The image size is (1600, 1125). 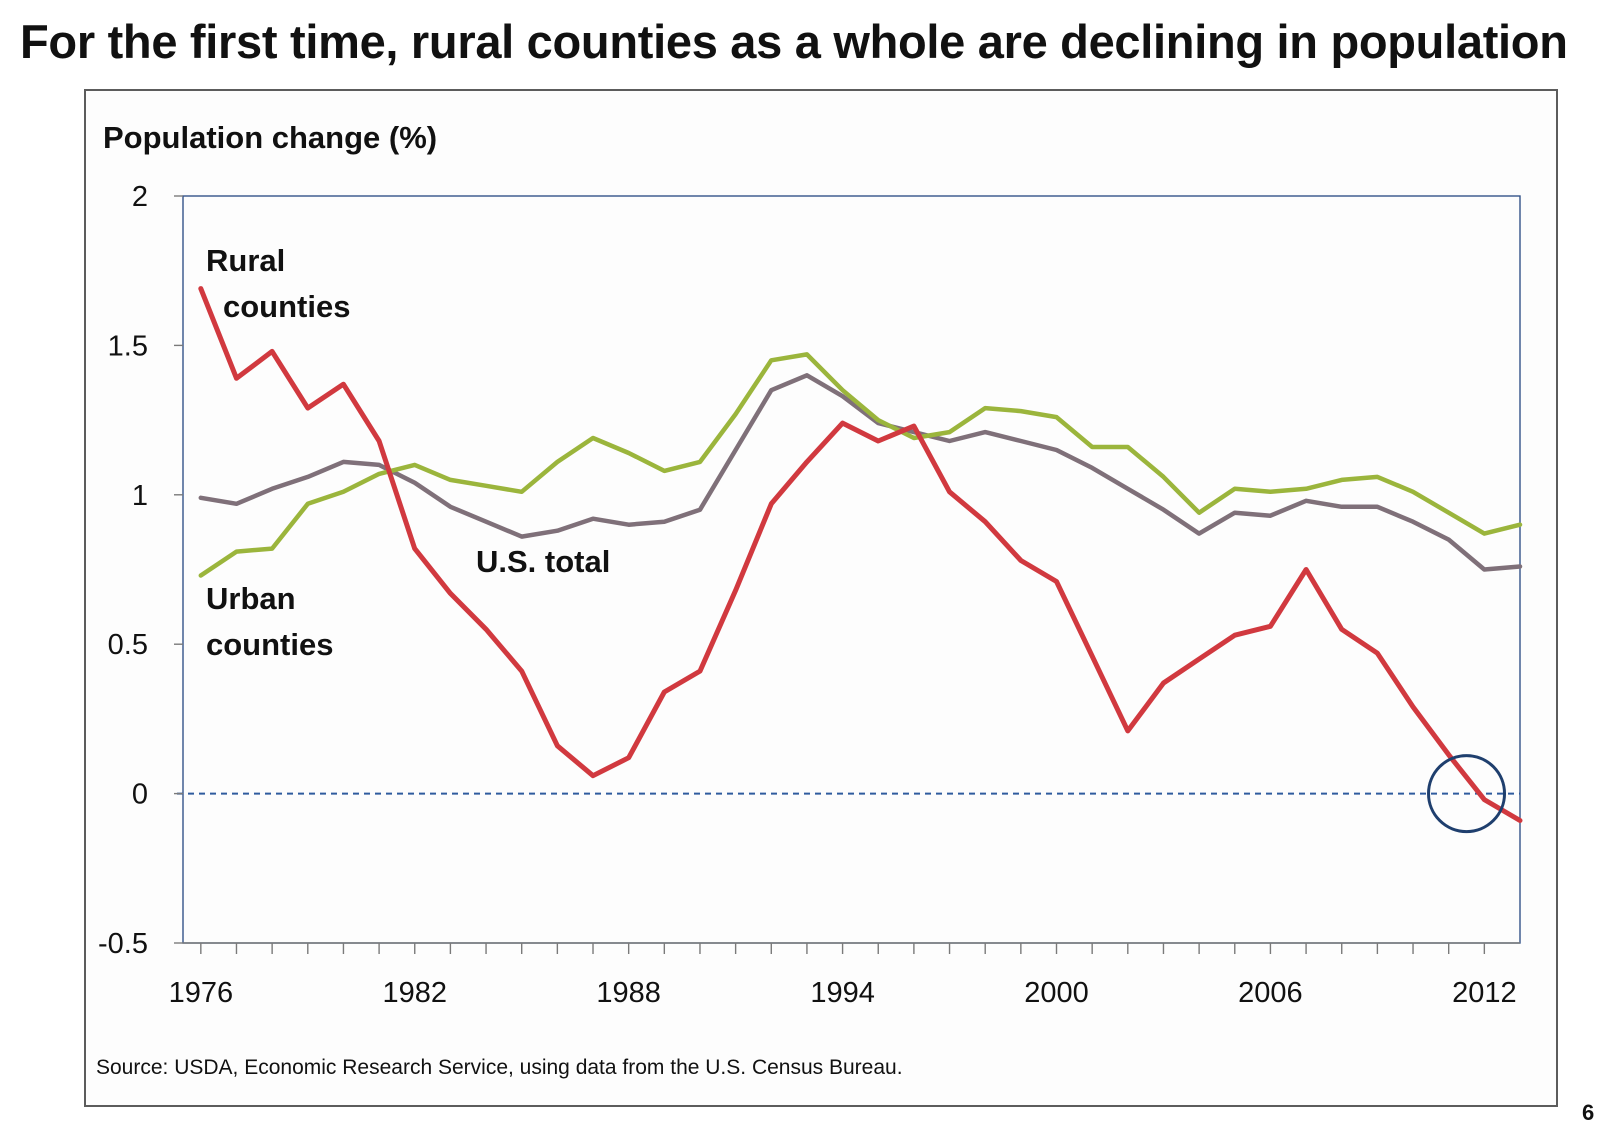 I want to click on x-axis-tick-label: 1982, so click(x=414, y=993).